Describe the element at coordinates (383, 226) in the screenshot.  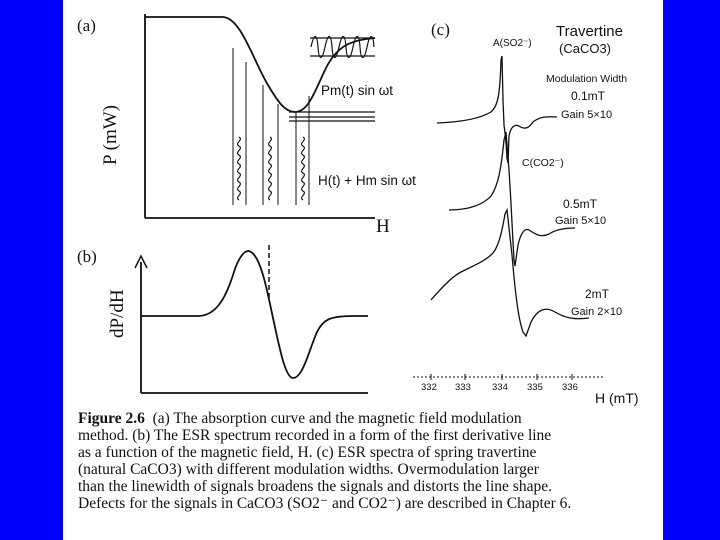
I see `panel-a-x-axis-label: H` at that location.